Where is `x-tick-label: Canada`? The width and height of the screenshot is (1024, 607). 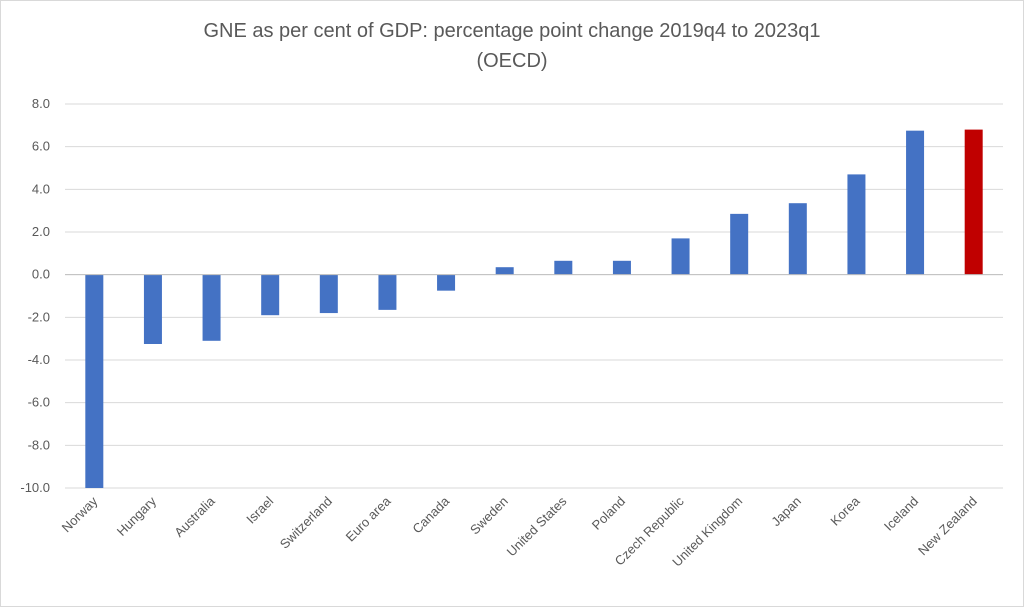
x-tick-label: Canada is located at coordinates (430, 514).